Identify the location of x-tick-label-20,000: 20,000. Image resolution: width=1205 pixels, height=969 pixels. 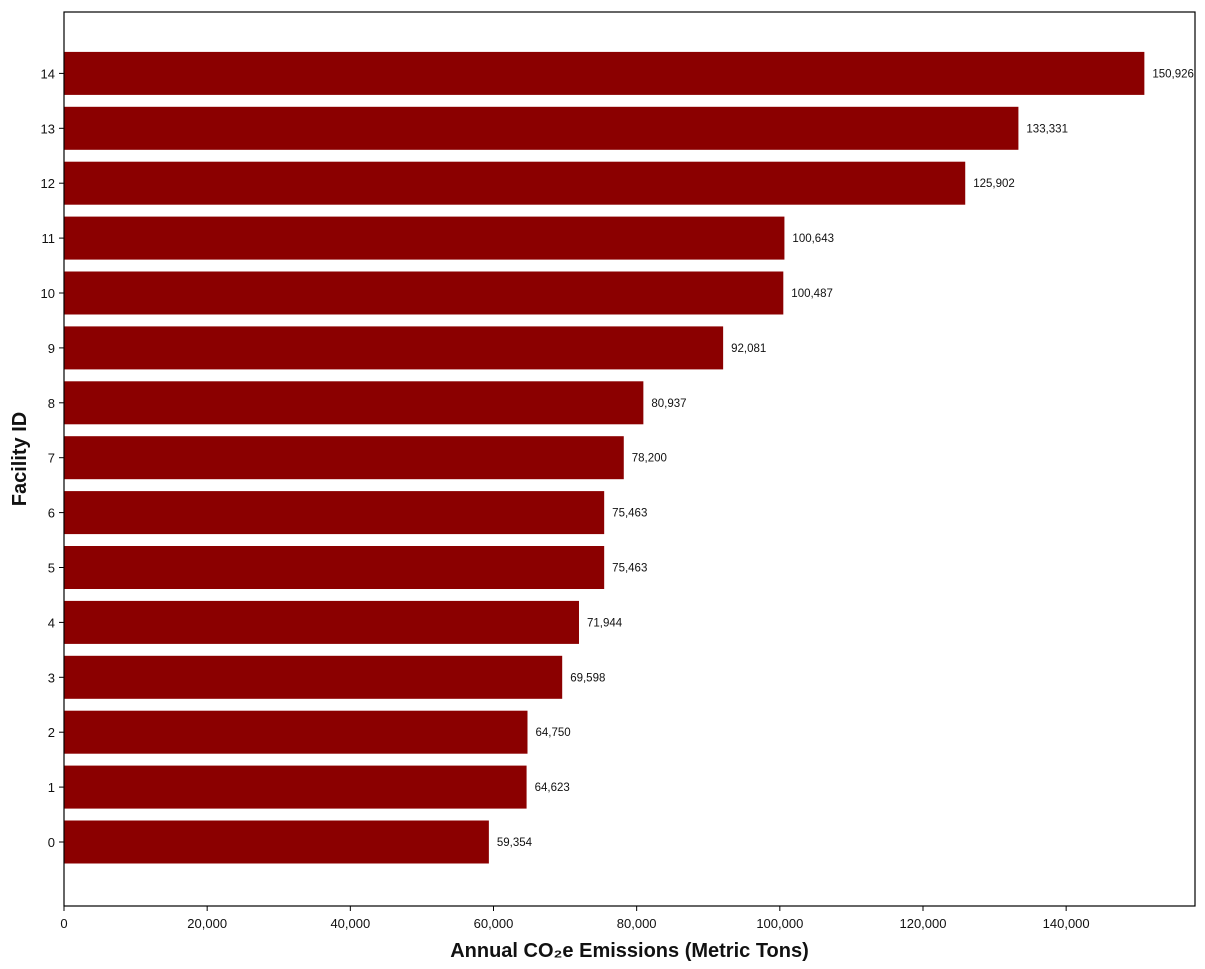
(207, 923).